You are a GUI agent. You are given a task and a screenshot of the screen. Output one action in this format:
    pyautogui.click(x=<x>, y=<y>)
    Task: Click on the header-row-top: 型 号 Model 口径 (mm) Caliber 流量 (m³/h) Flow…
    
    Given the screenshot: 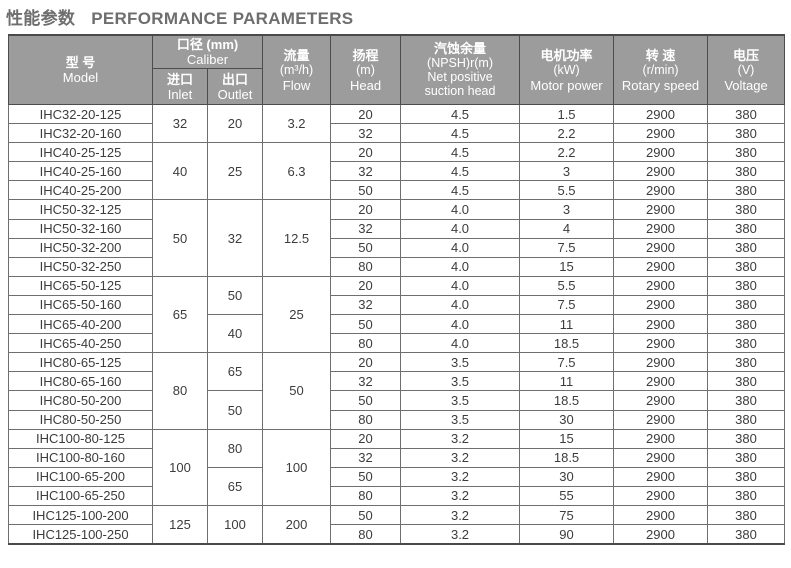 What is the action you would take?
    pyautogui.click(x=397, y=69)
    